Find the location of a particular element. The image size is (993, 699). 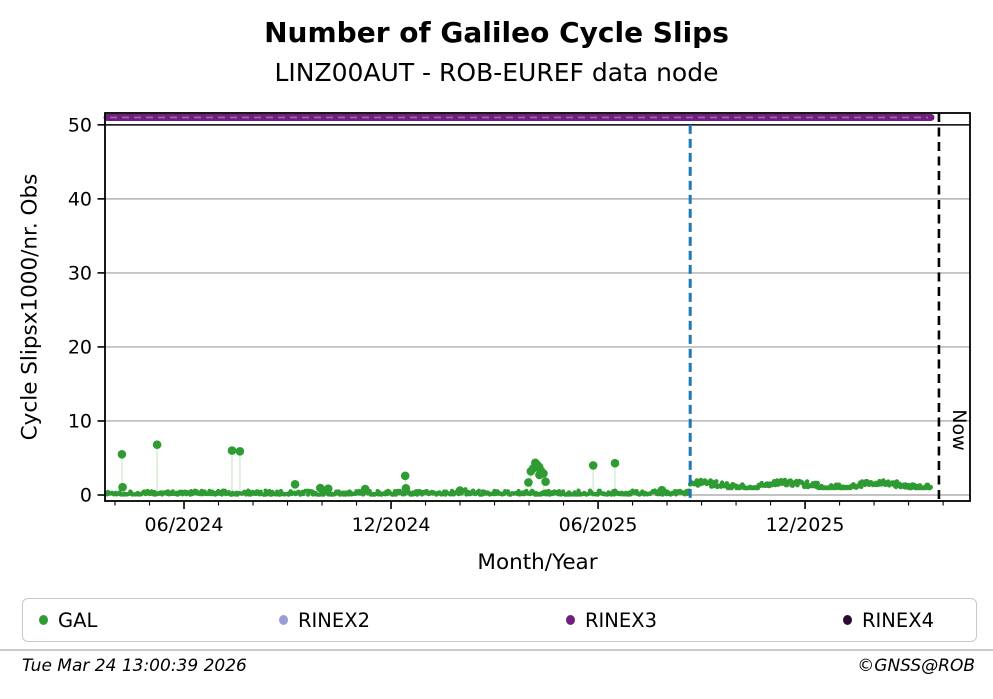

rinex3-marker-icon is located at coordinates (570, 620).